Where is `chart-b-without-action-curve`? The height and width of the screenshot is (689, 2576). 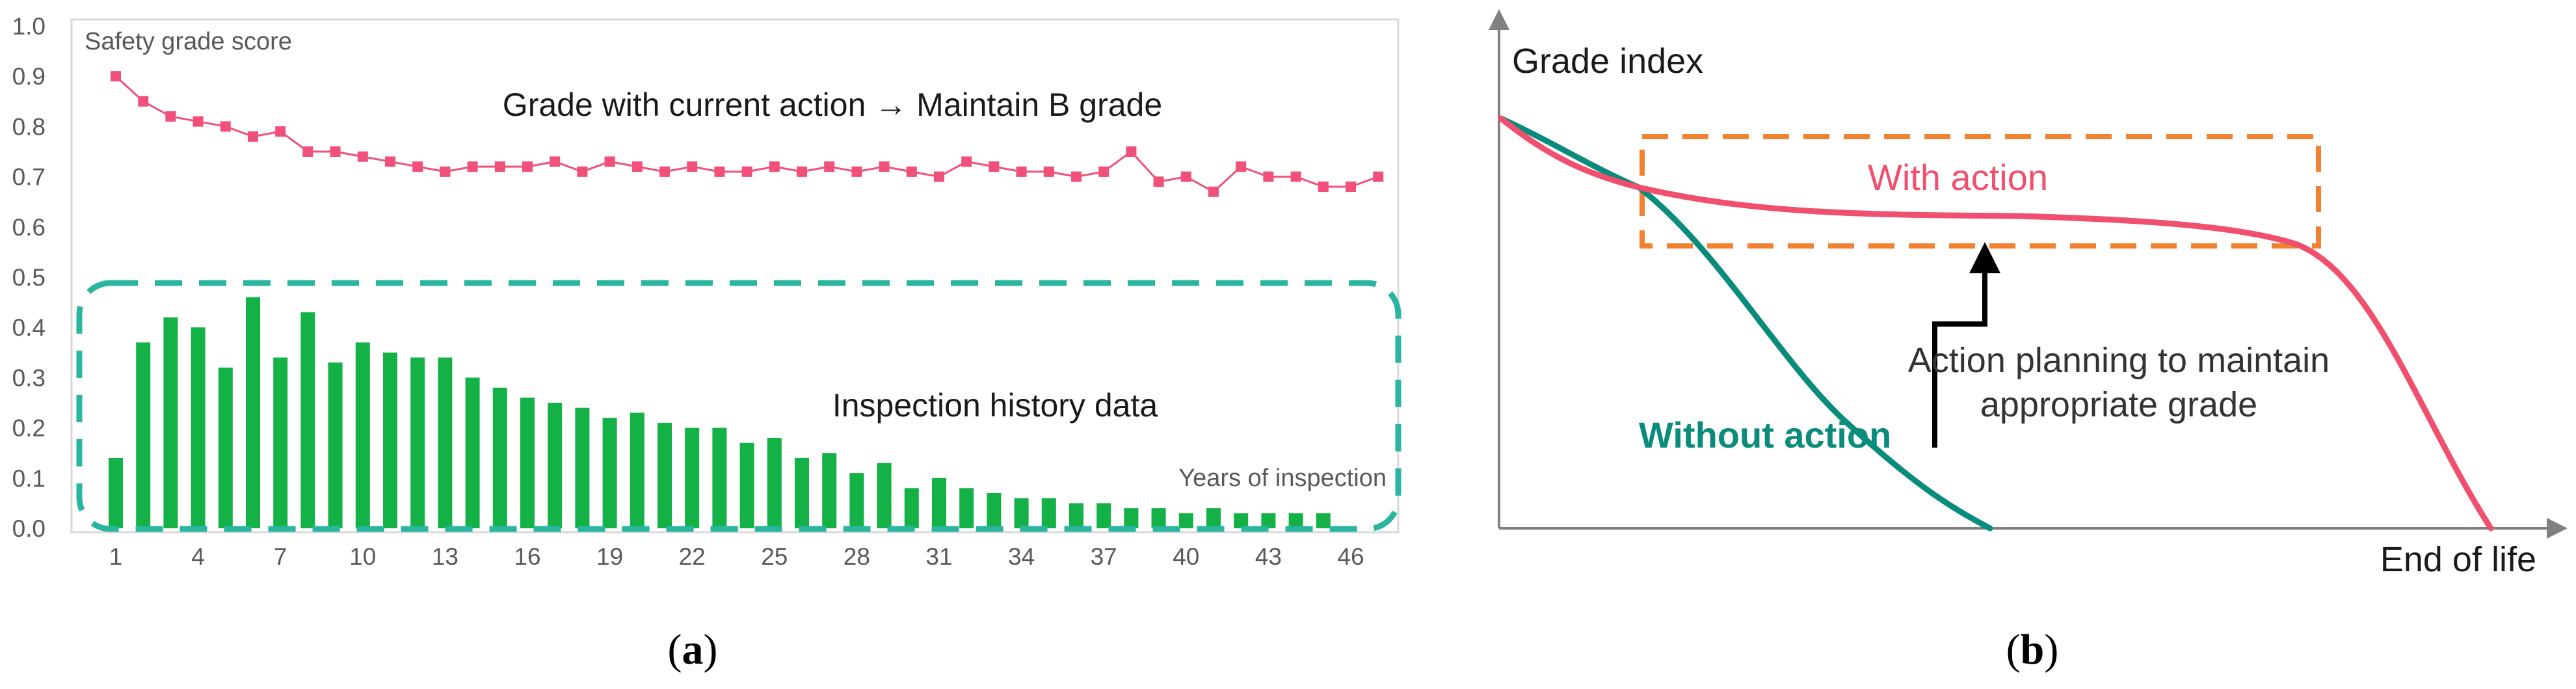 chart-b-without-action-curve is located at coordinates (1745, 323).